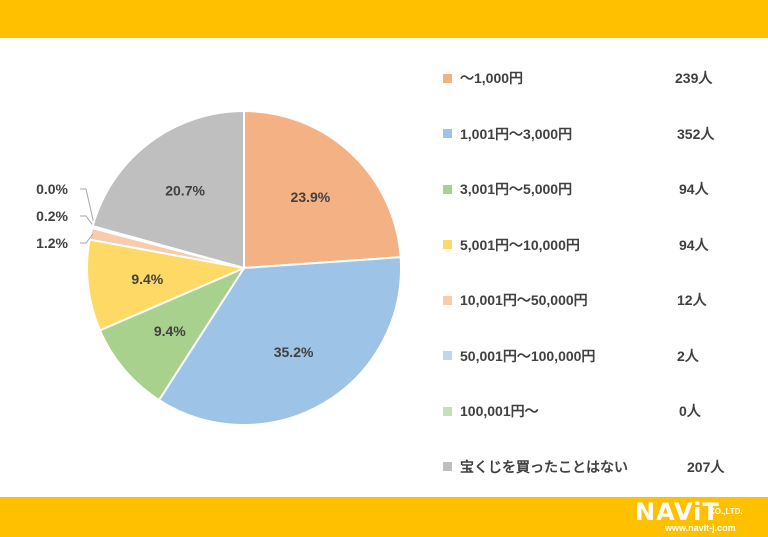  I want to click on legend-count-0: 239人, so click(694, 78).